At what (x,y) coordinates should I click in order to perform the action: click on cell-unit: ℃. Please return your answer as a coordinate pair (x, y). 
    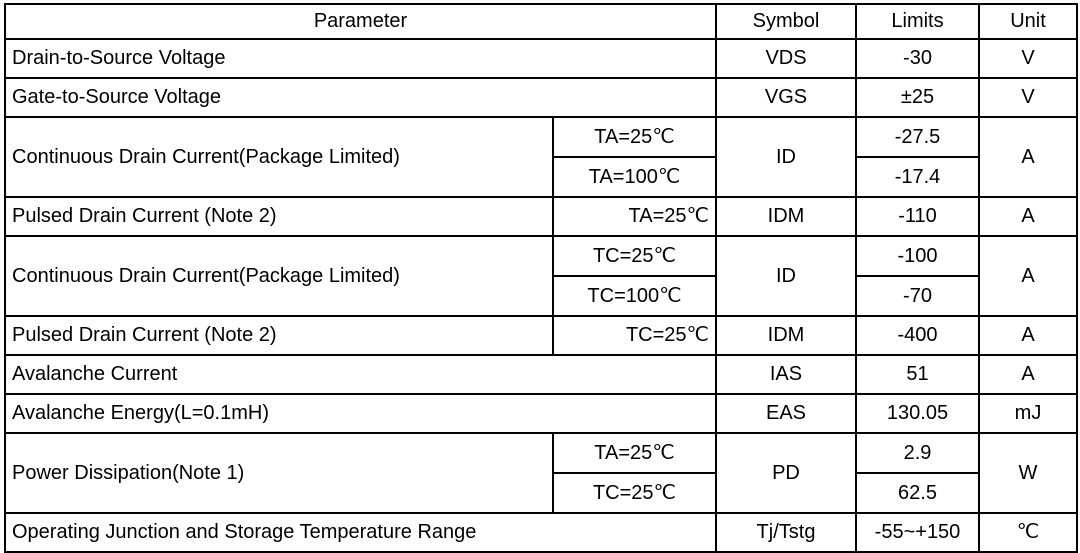
    Looking at the image, I should click on (1028, 532).